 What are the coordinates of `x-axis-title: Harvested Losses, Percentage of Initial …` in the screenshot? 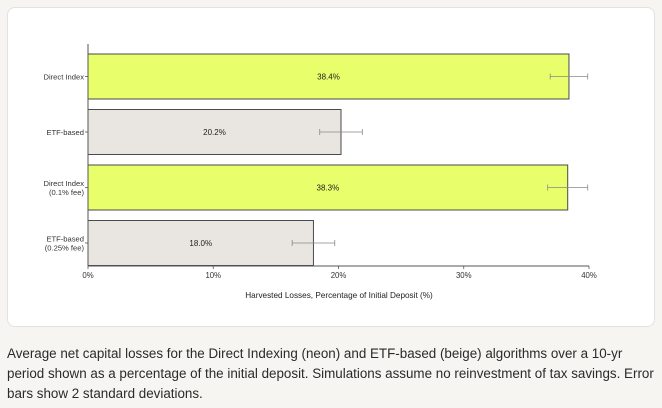 It's located at (339, 295).